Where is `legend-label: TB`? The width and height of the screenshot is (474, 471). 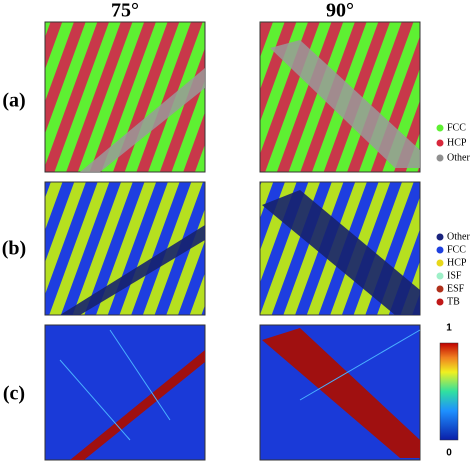
legend-label: TB is located at coordinates (453, 301).